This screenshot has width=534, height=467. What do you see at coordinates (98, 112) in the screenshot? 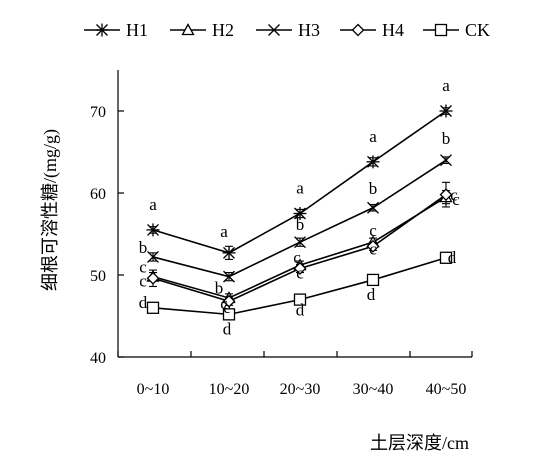
I see `y-tick-label: 70` at bounding box center [98, 112].